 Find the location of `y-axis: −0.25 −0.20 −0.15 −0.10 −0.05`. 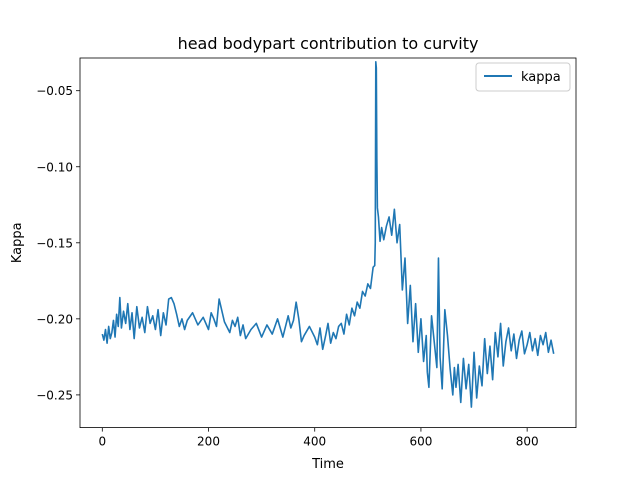

y-axis: −0.25 −0.20 −0.15 −0.10 −0.05 is located at coordinates (58, 243).